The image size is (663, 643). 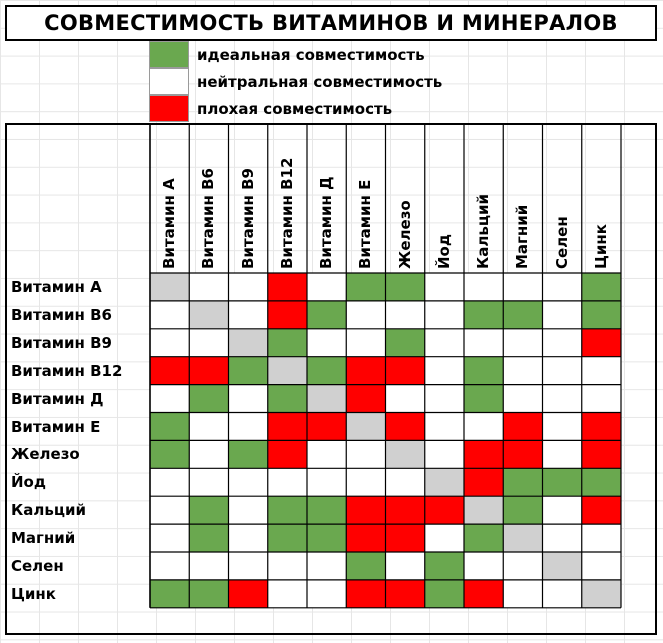 What do you see at coordinates (483, 231) in the screenshot?
I see `col-header: Кальций` at bounding box center [483, 231].